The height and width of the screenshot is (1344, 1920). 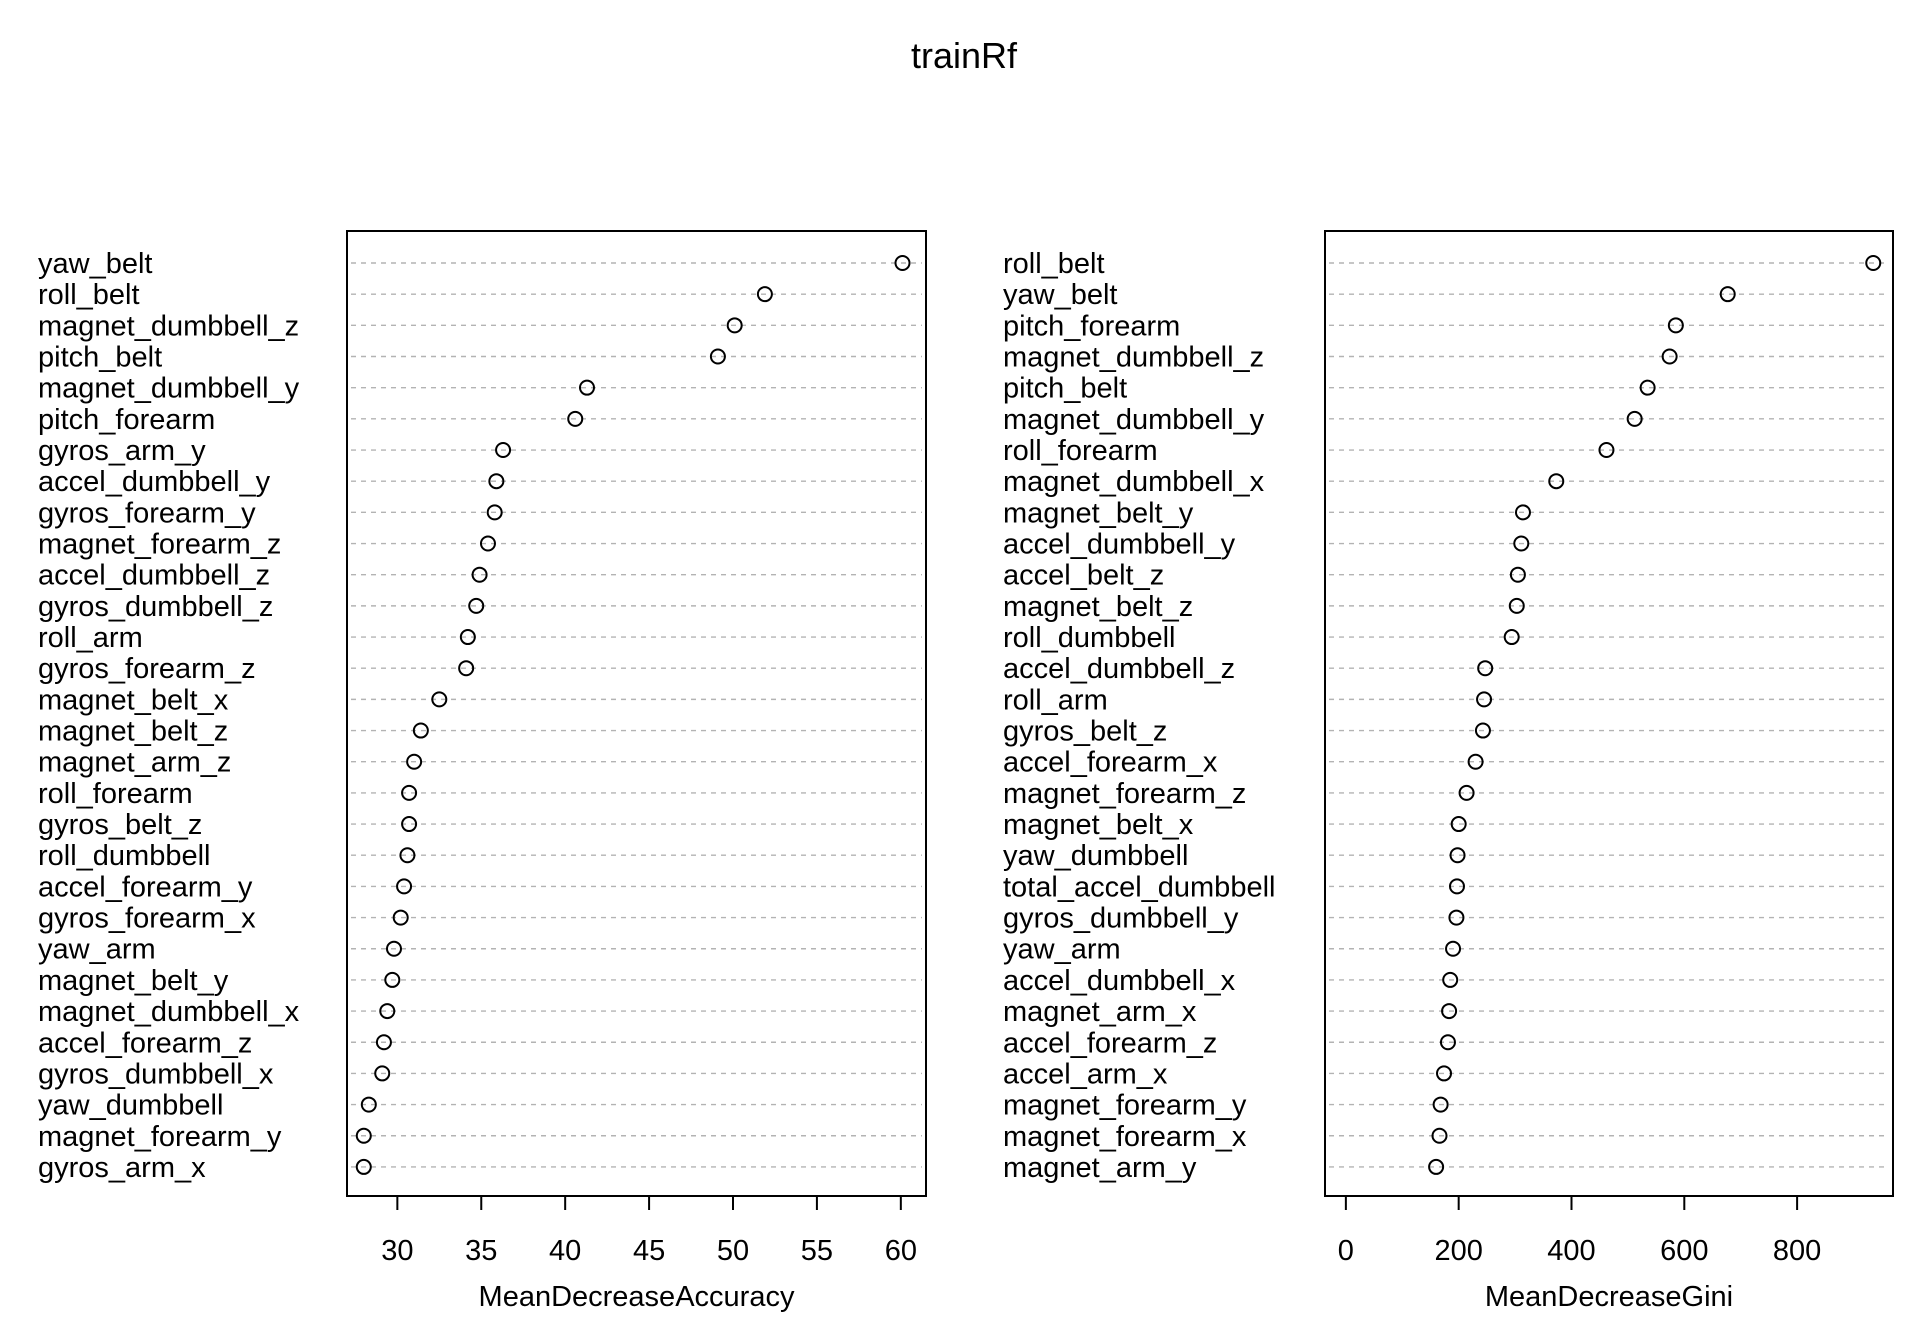 I want to click on gini-row-label: yaw_dumbbell, so click(x=1095, y=856).